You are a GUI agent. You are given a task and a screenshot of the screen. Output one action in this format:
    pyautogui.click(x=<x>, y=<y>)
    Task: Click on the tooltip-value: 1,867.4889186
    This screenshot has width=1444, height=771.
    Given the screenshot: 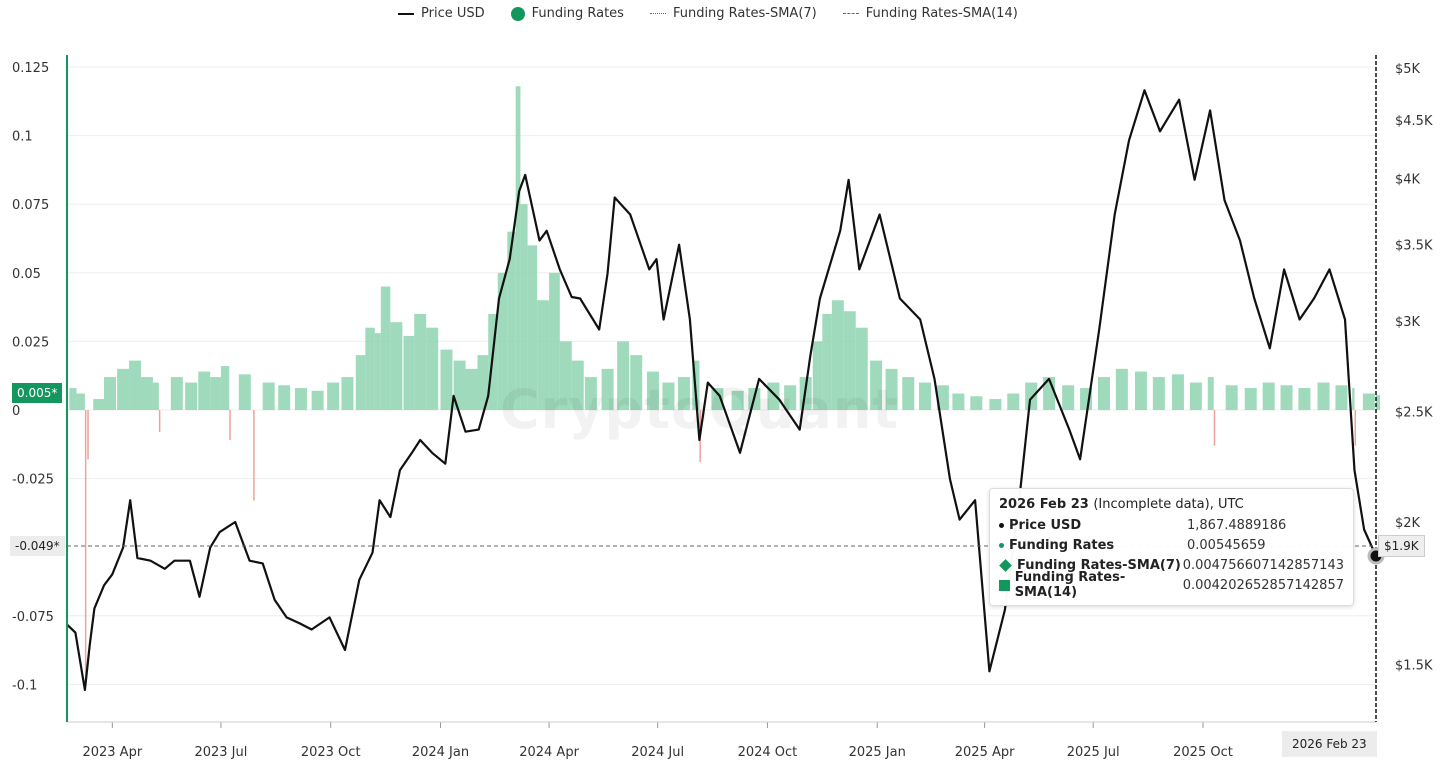 What is the action you would take?
    pyautogui.click(x=1237, y=525)
    